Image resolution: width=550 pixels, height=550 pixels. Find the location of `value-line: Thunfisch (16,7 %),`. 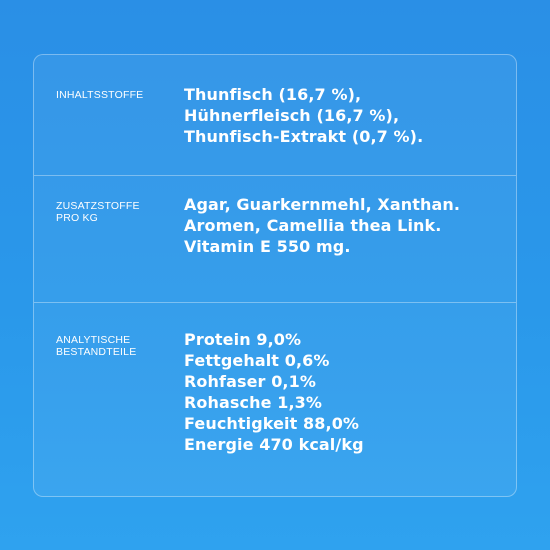

value-line: Thunfisch (16,7 %), is located at coordinates (273, 94).